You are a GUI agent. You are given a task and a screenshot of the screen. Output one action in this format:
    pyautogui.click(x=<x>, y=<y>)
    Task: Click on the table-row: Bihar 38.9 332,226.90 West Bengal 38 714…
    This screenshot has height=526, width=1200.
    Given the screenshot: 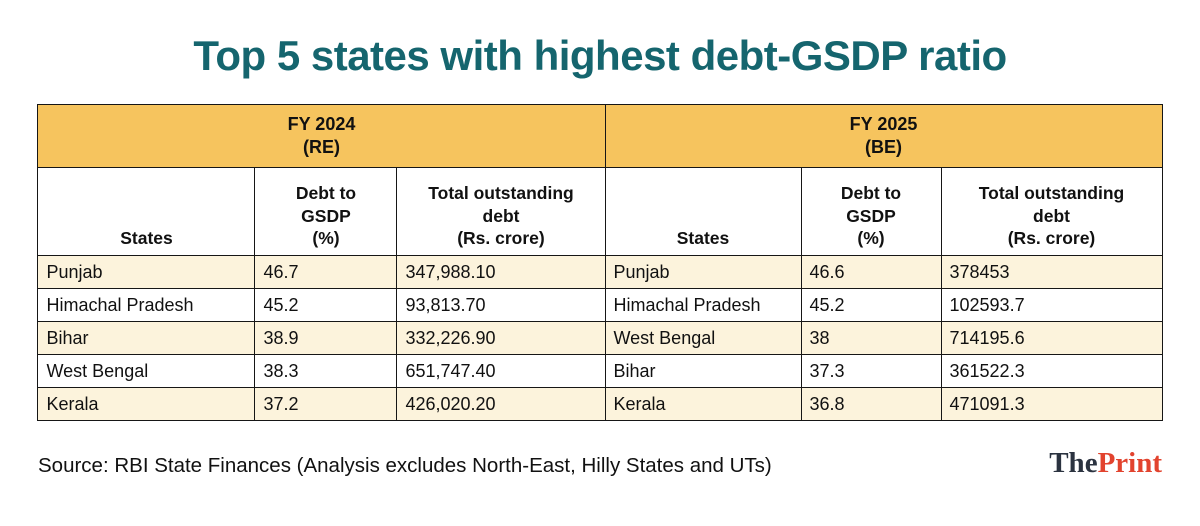 What is the action you would take?
    pyautogui.click(x=600, y=338)
    